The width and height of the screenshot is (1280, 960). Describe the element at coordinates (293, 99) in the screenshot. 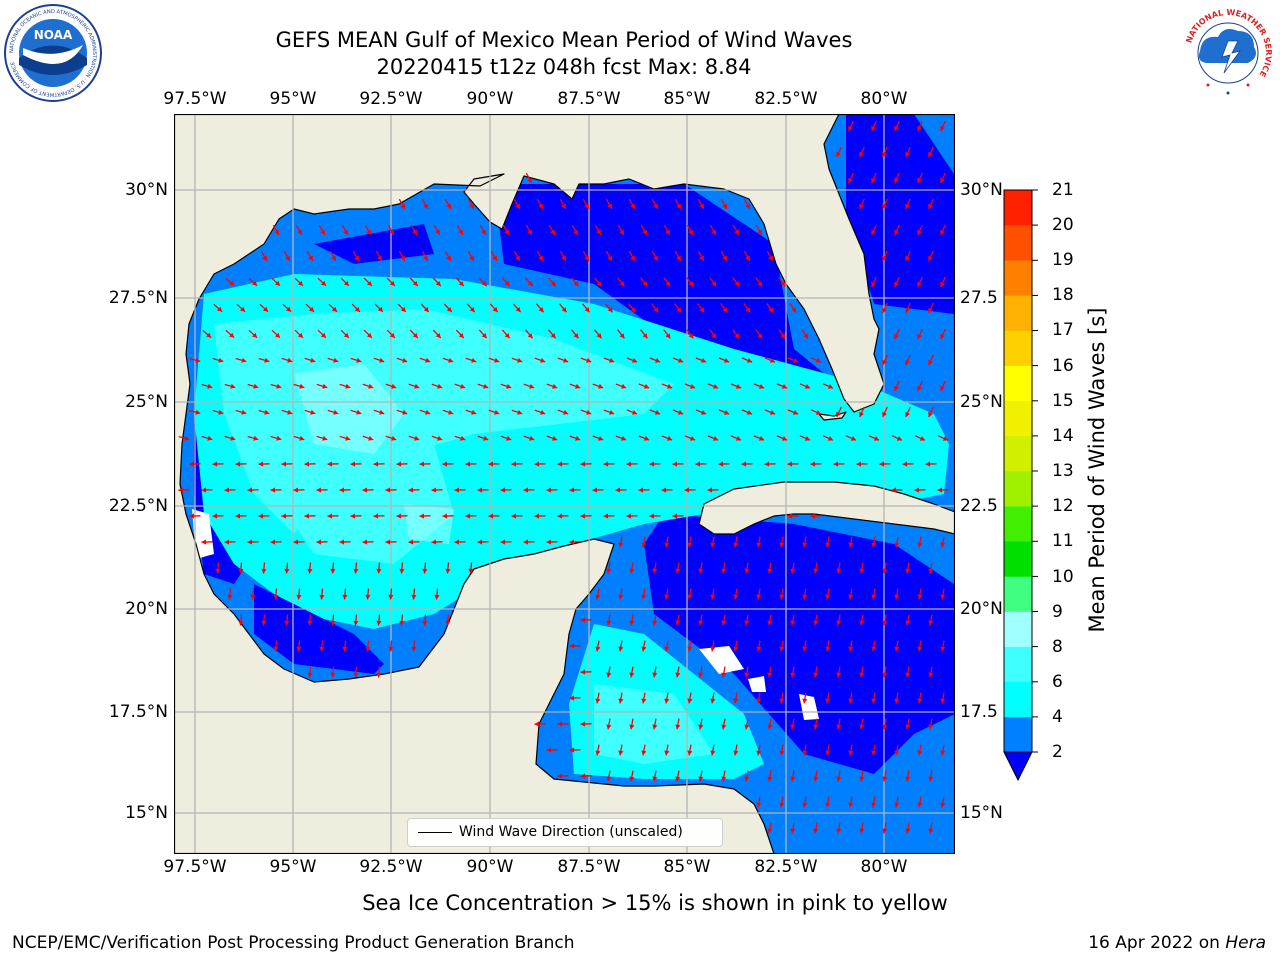

I see `lon-label-top: 95°W` at that location.